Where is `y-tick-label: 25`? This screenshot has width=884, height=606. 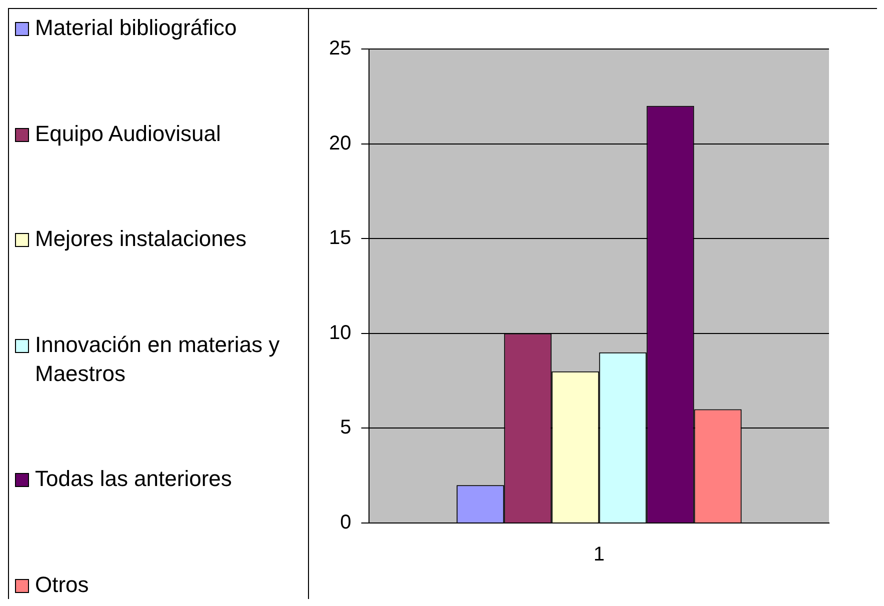
y-tick-label: 25 is located at coordinates (340, 49).